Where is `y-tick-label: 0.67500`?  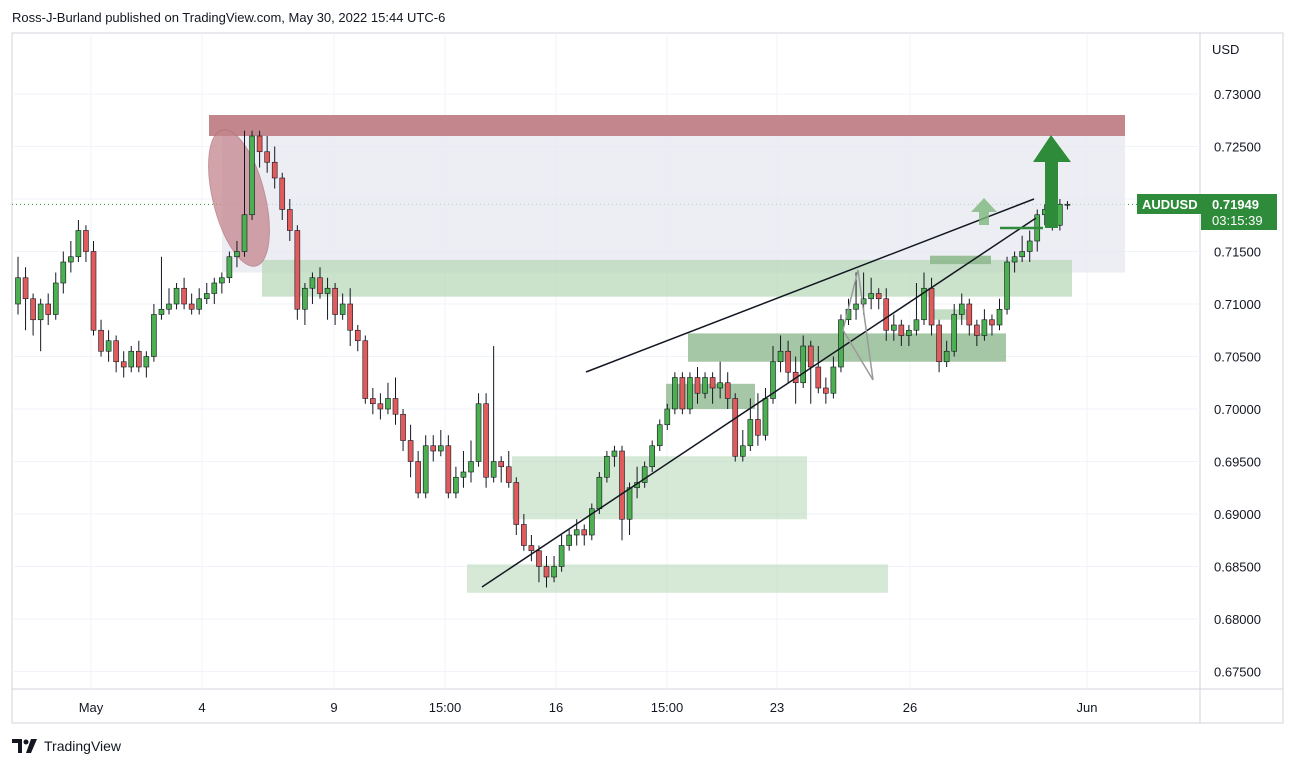
y-tick-label: 0.67500 is located at coordinates (1237, 672).